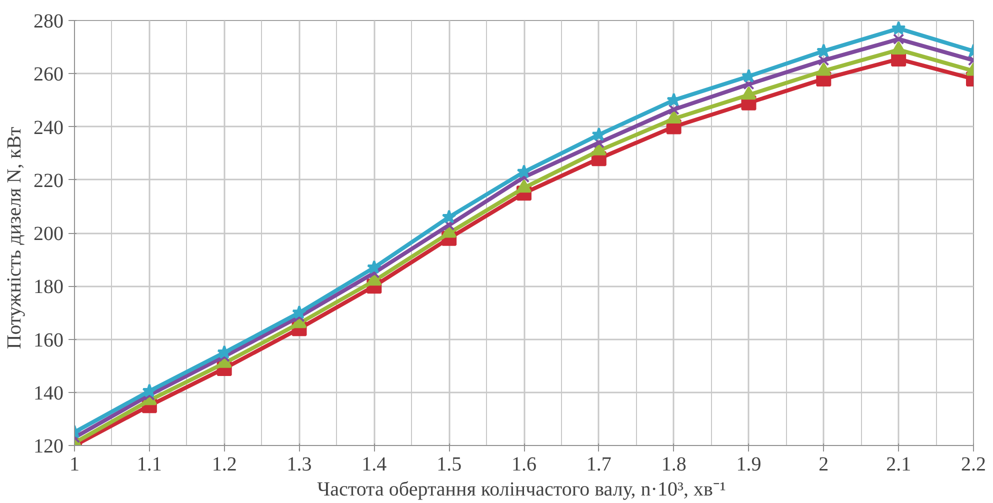 The width and height of the screenshot is (993, 503). Describe the element at coordinates (49, 234) in the screenshot. I see `y-tick-label: 200` at that location.